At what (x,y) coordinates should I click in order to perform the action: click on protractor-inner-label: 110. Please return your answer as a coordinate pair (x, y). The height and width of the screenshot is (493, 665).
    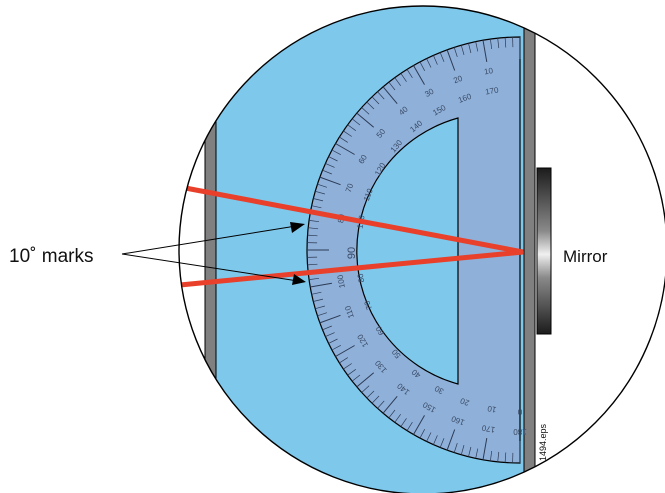
    Looking at the image, I should click on (368, 195).